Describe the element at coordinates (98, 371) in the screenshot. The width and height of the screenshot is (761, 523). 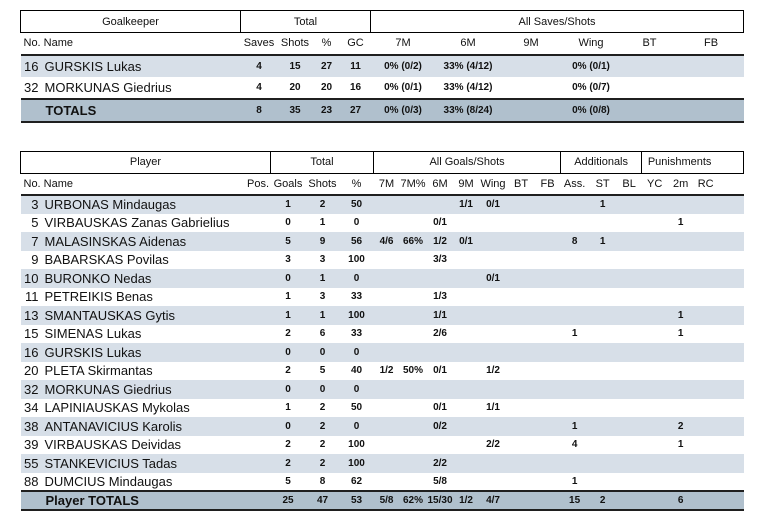
I see `player-name: PLETA Skirmantas` at that location.